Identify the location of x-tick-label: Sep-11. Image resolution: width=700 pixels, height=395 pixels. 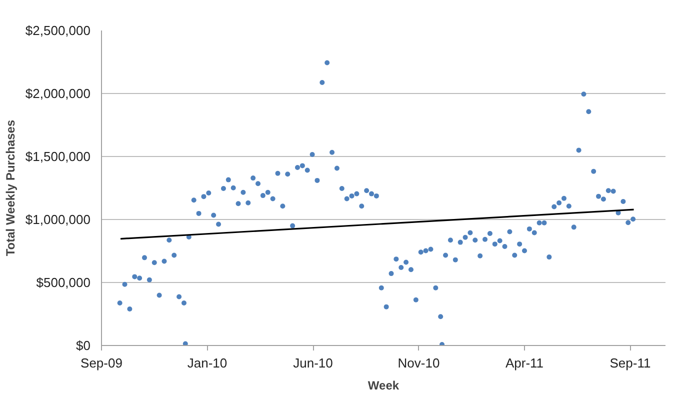
(630, 363).